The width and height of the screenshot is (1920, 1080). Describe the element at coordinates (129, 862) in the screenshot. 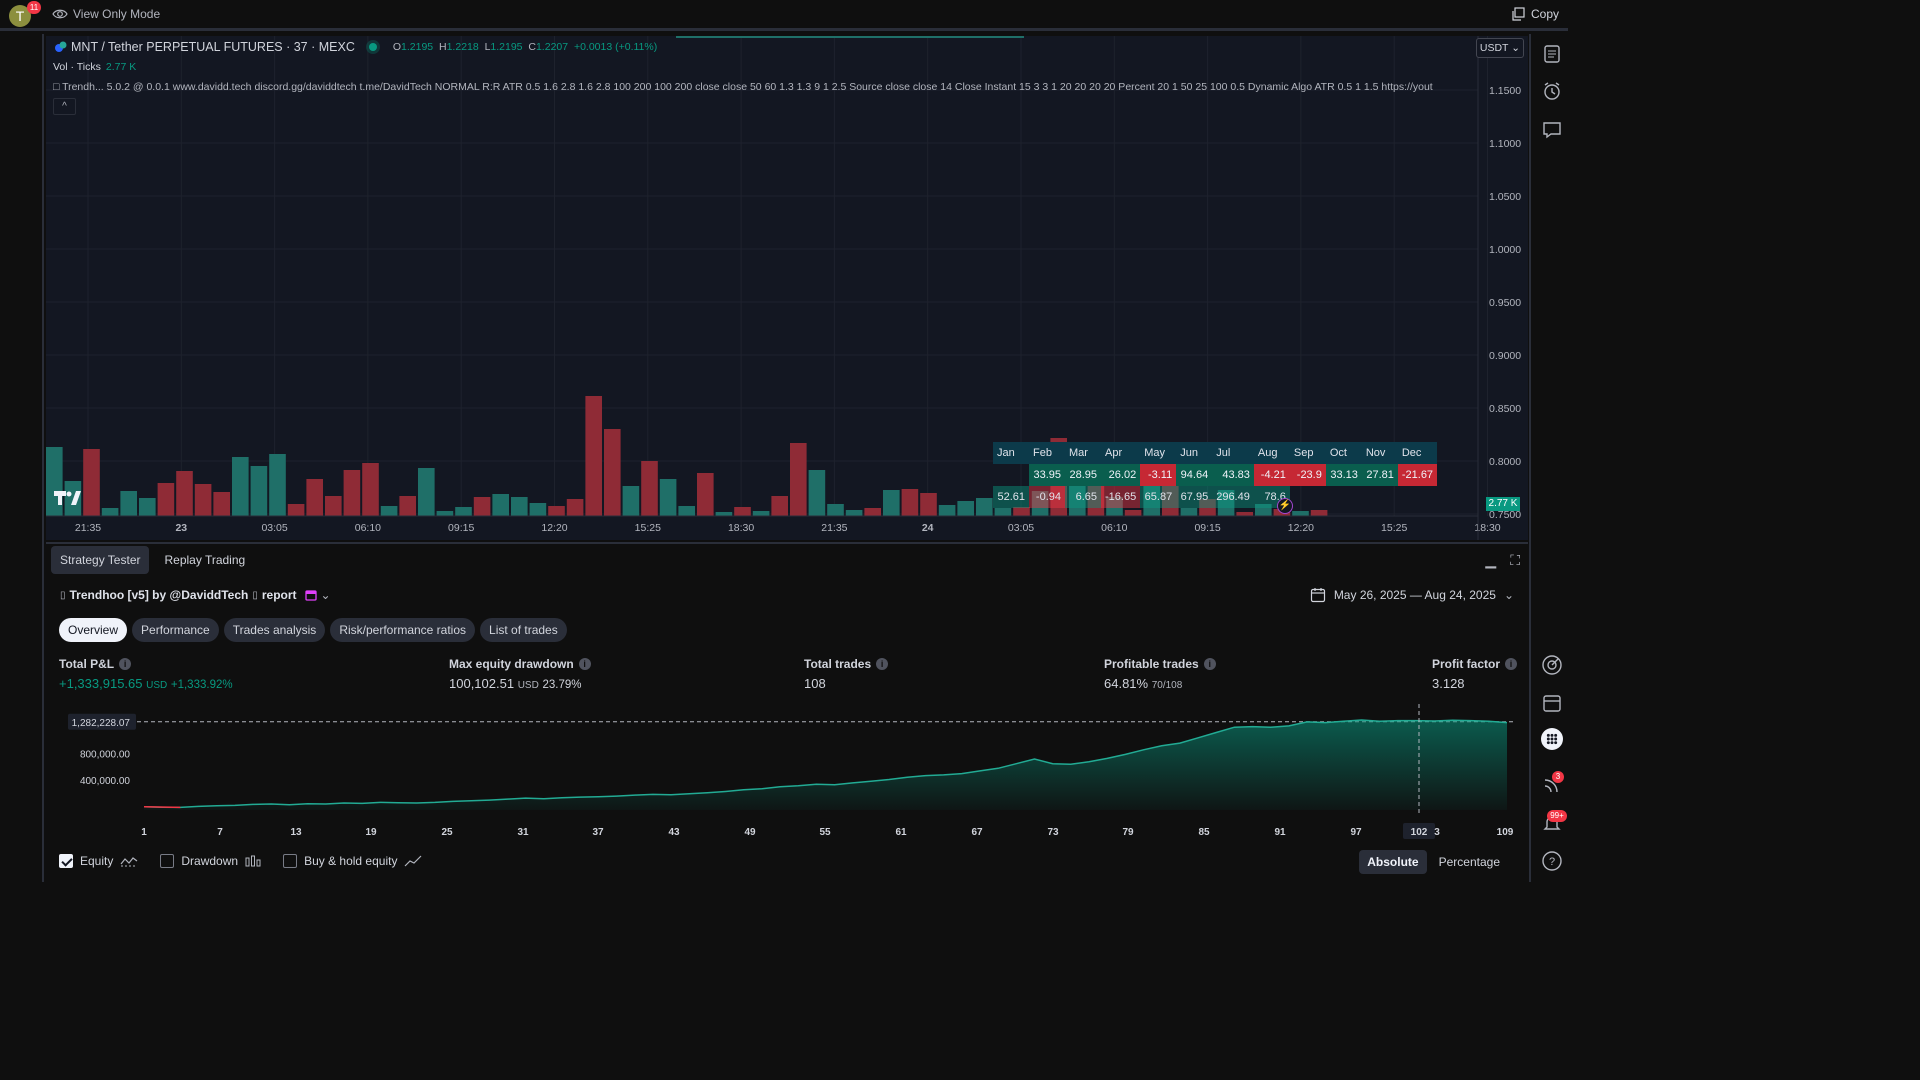

I see `equity-line-icon` at that location.